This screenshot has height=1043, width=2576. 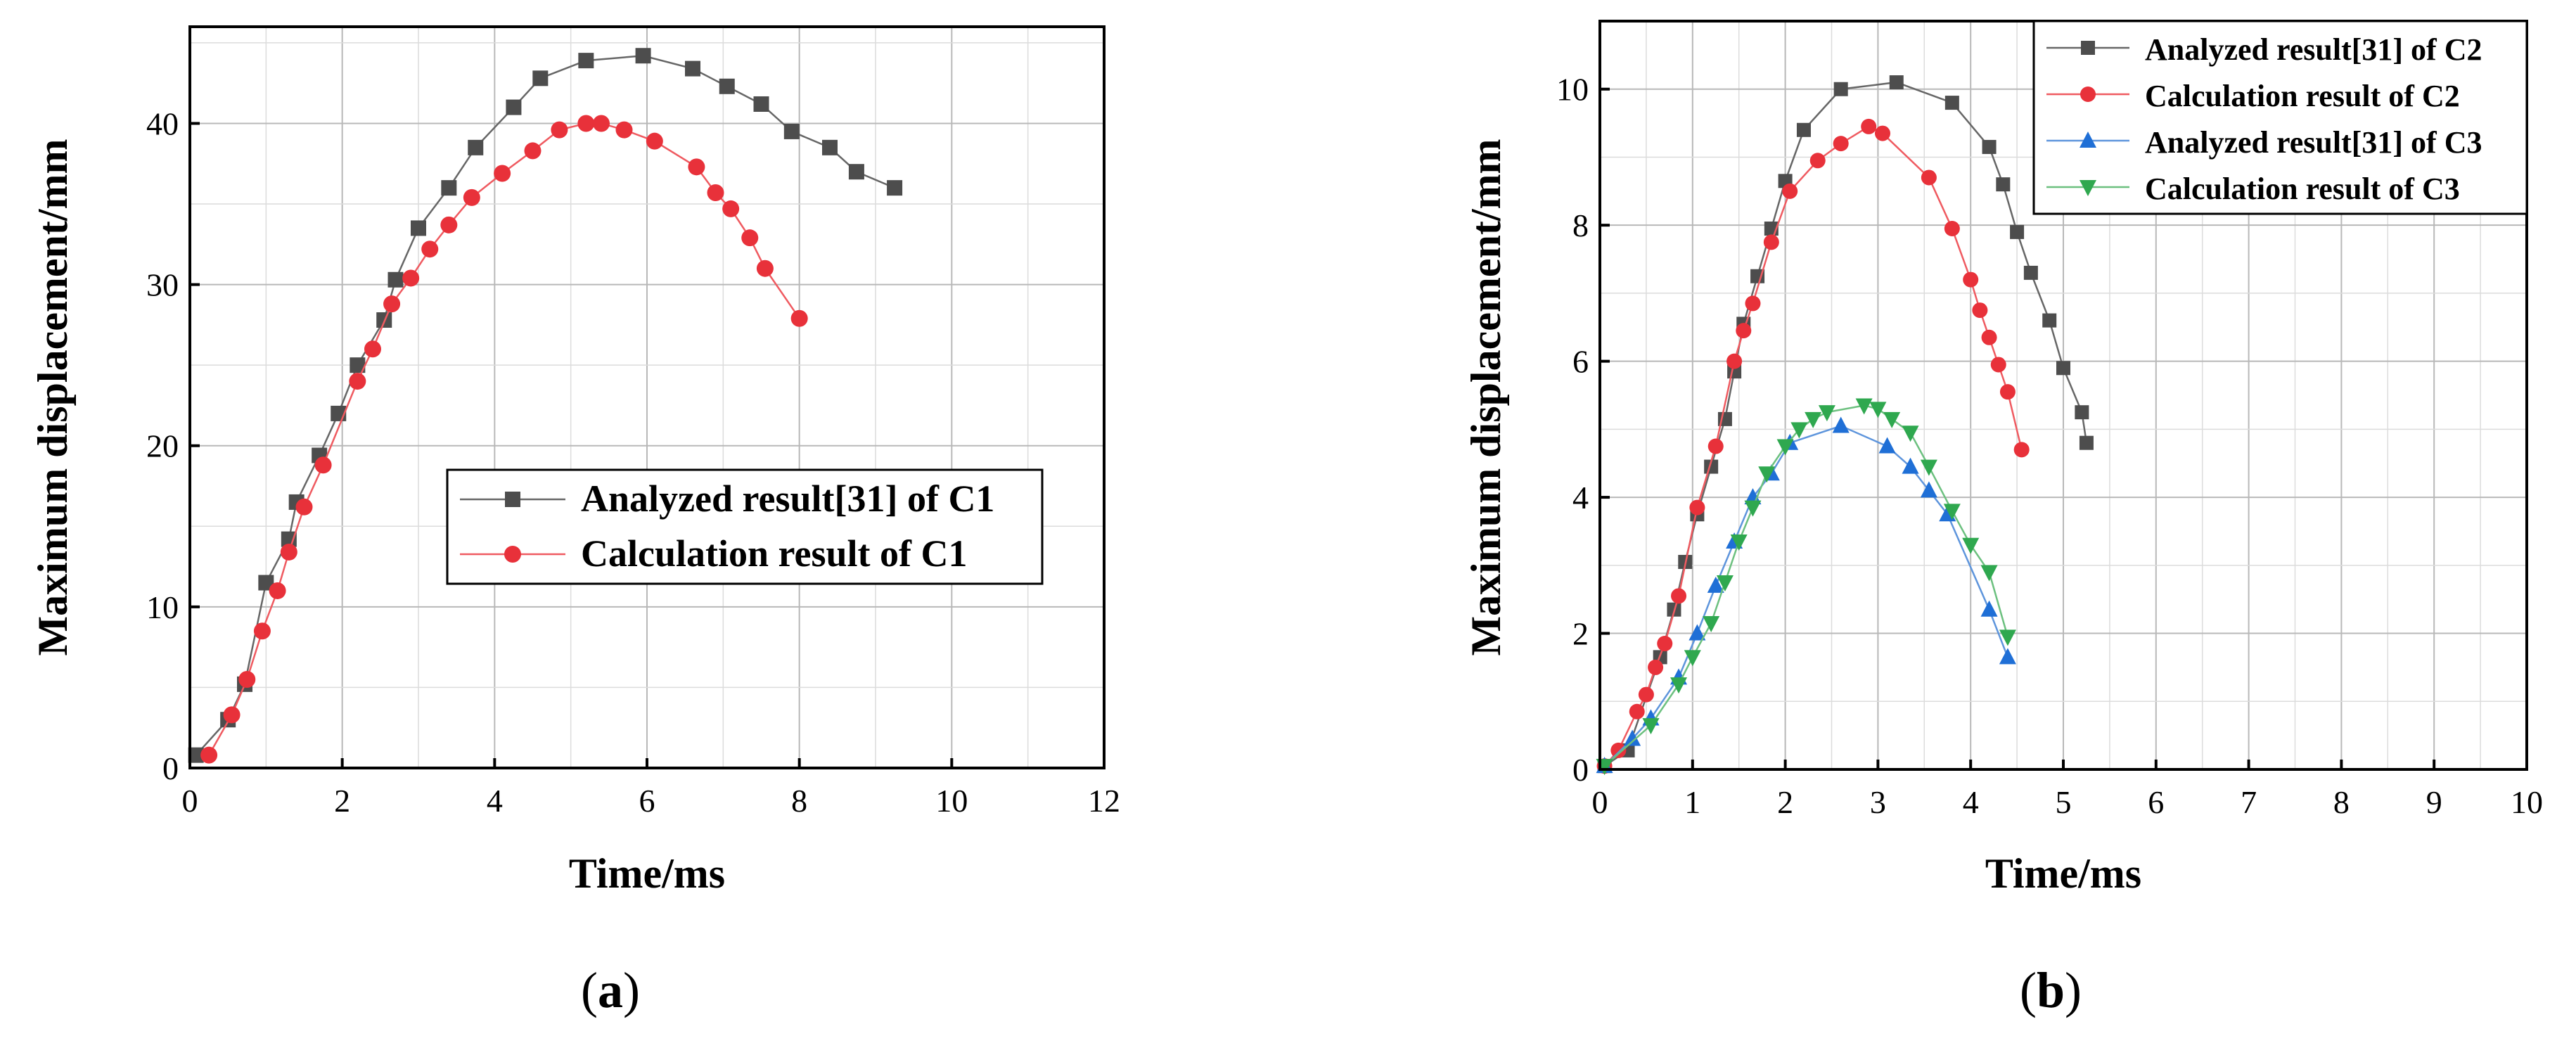 I want to click on y-tick-label: 20, so click(x=162, y=446).